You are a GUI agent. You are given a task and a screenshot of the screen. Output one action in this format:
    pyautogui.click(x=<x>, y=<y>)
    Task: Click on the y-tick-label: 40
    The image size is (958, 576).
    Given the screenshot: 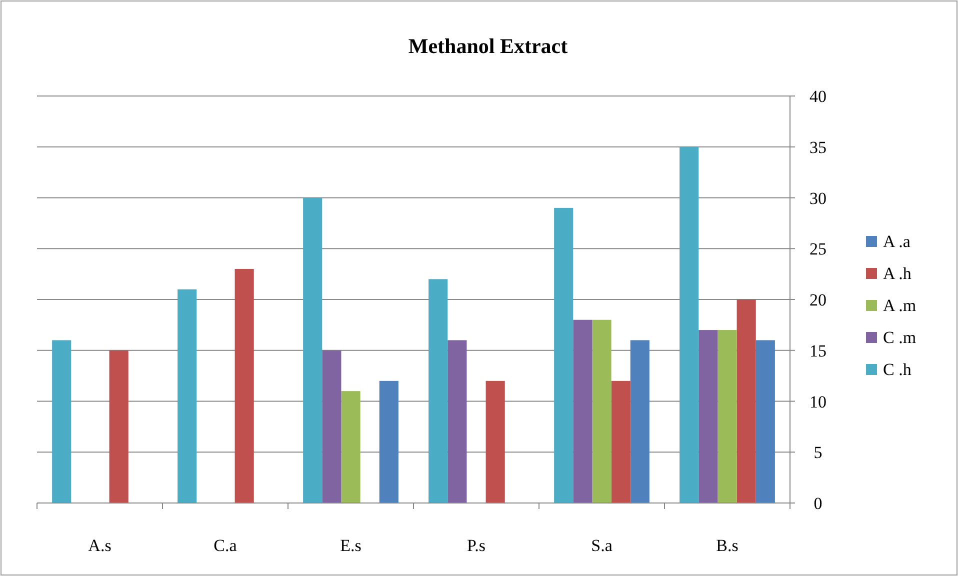 What is the action you would take?
    pyautogui.click(x=818, y=96)
    